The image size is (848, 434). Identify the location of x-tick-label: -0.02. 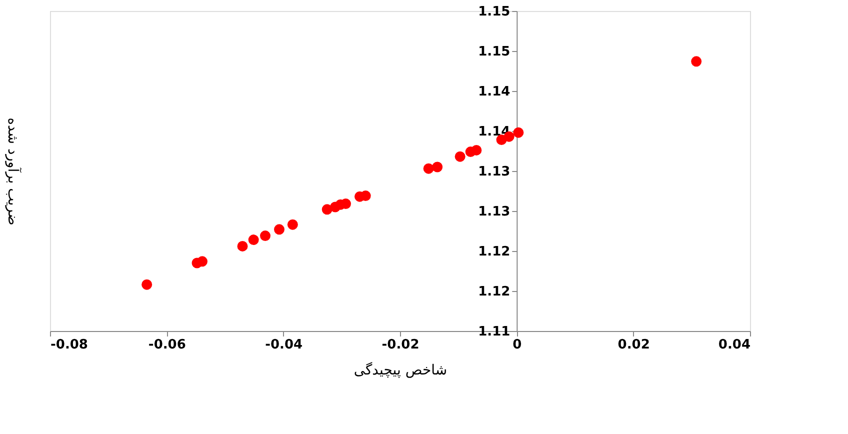
(401, 345).